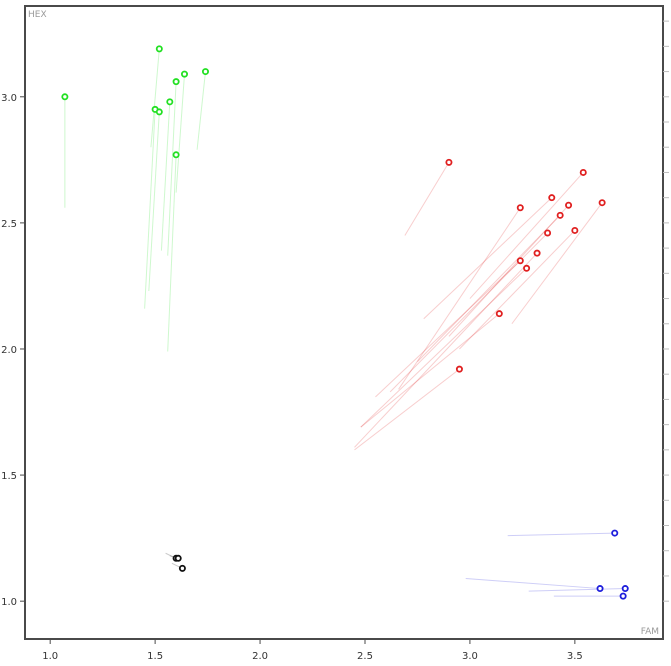 The height and width of the screenshot is (666, 671). Describe the element at coordinates (9, 224) in the screenshot. I see `y-tick-label: 2.5` at that location.